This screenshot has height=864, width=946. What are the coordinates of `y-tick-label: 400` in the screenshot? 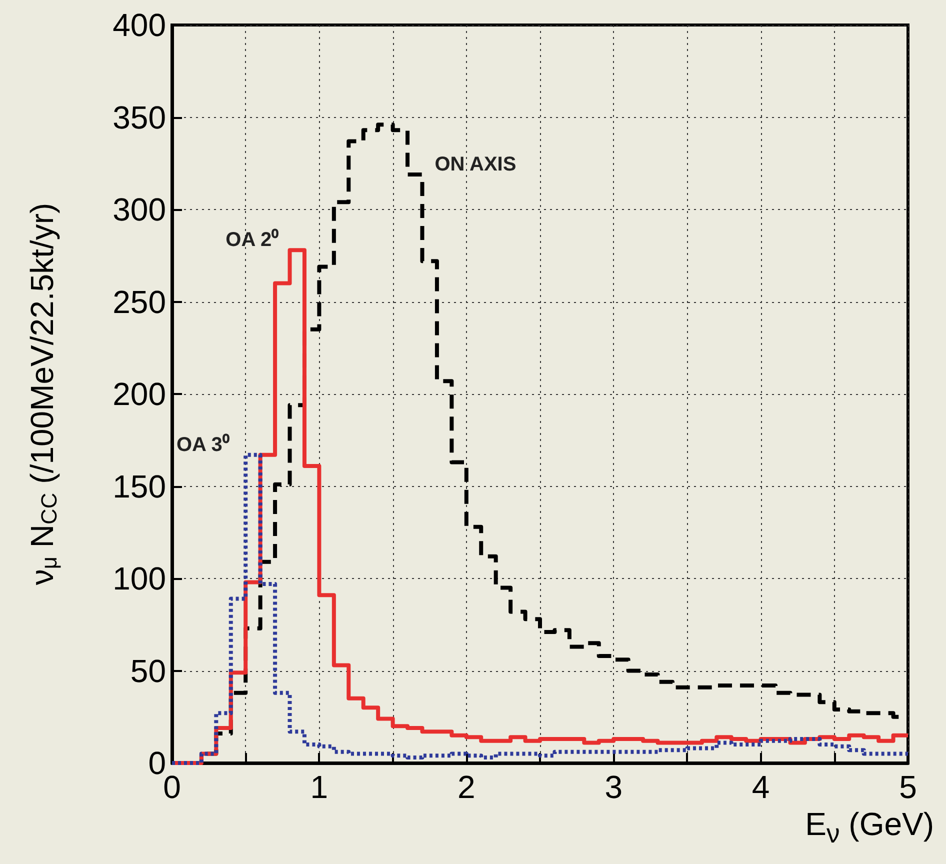 It's located at (139, 25).